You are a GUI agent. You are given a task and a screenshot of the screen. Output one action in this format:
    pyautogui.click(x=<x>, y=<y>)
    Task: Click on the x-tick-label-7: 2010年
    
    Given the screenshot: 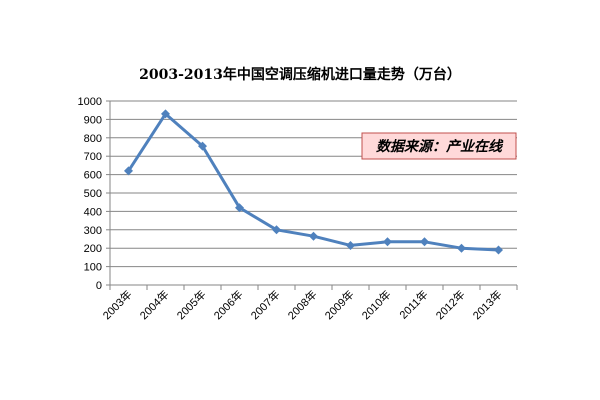 What is the action you would take?
    pyautogui.click(x=376, y=304)
    